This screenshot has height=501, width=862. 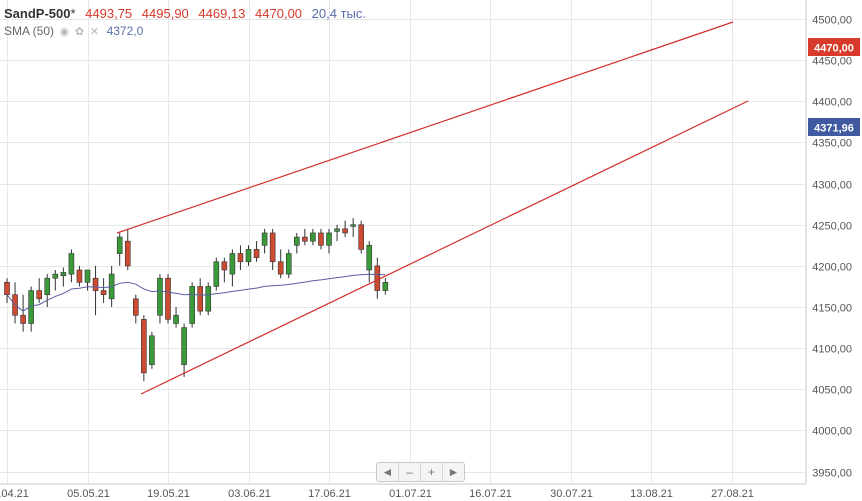 What do you see at coordinates (832, 227) in the screenshot?
I see `y-tick-label: 4250,00` at bounding box center [832, 227].